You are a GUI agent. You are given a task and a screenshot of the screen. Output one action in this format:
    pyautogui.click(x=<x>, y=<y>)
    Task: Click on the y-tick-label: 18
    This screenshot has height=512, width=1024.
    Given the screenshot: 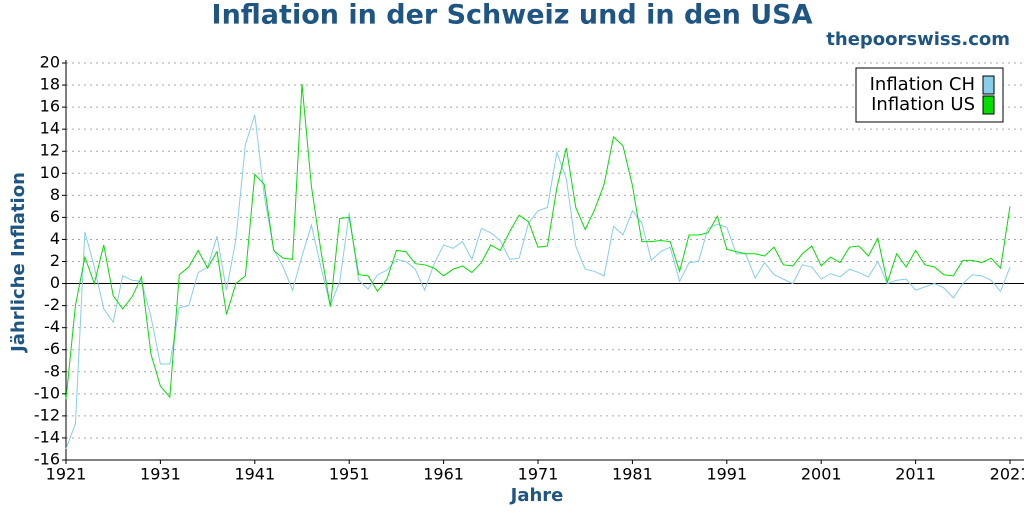 What is the action you would take?
    pyautogui.click(x=50, y=84)
    